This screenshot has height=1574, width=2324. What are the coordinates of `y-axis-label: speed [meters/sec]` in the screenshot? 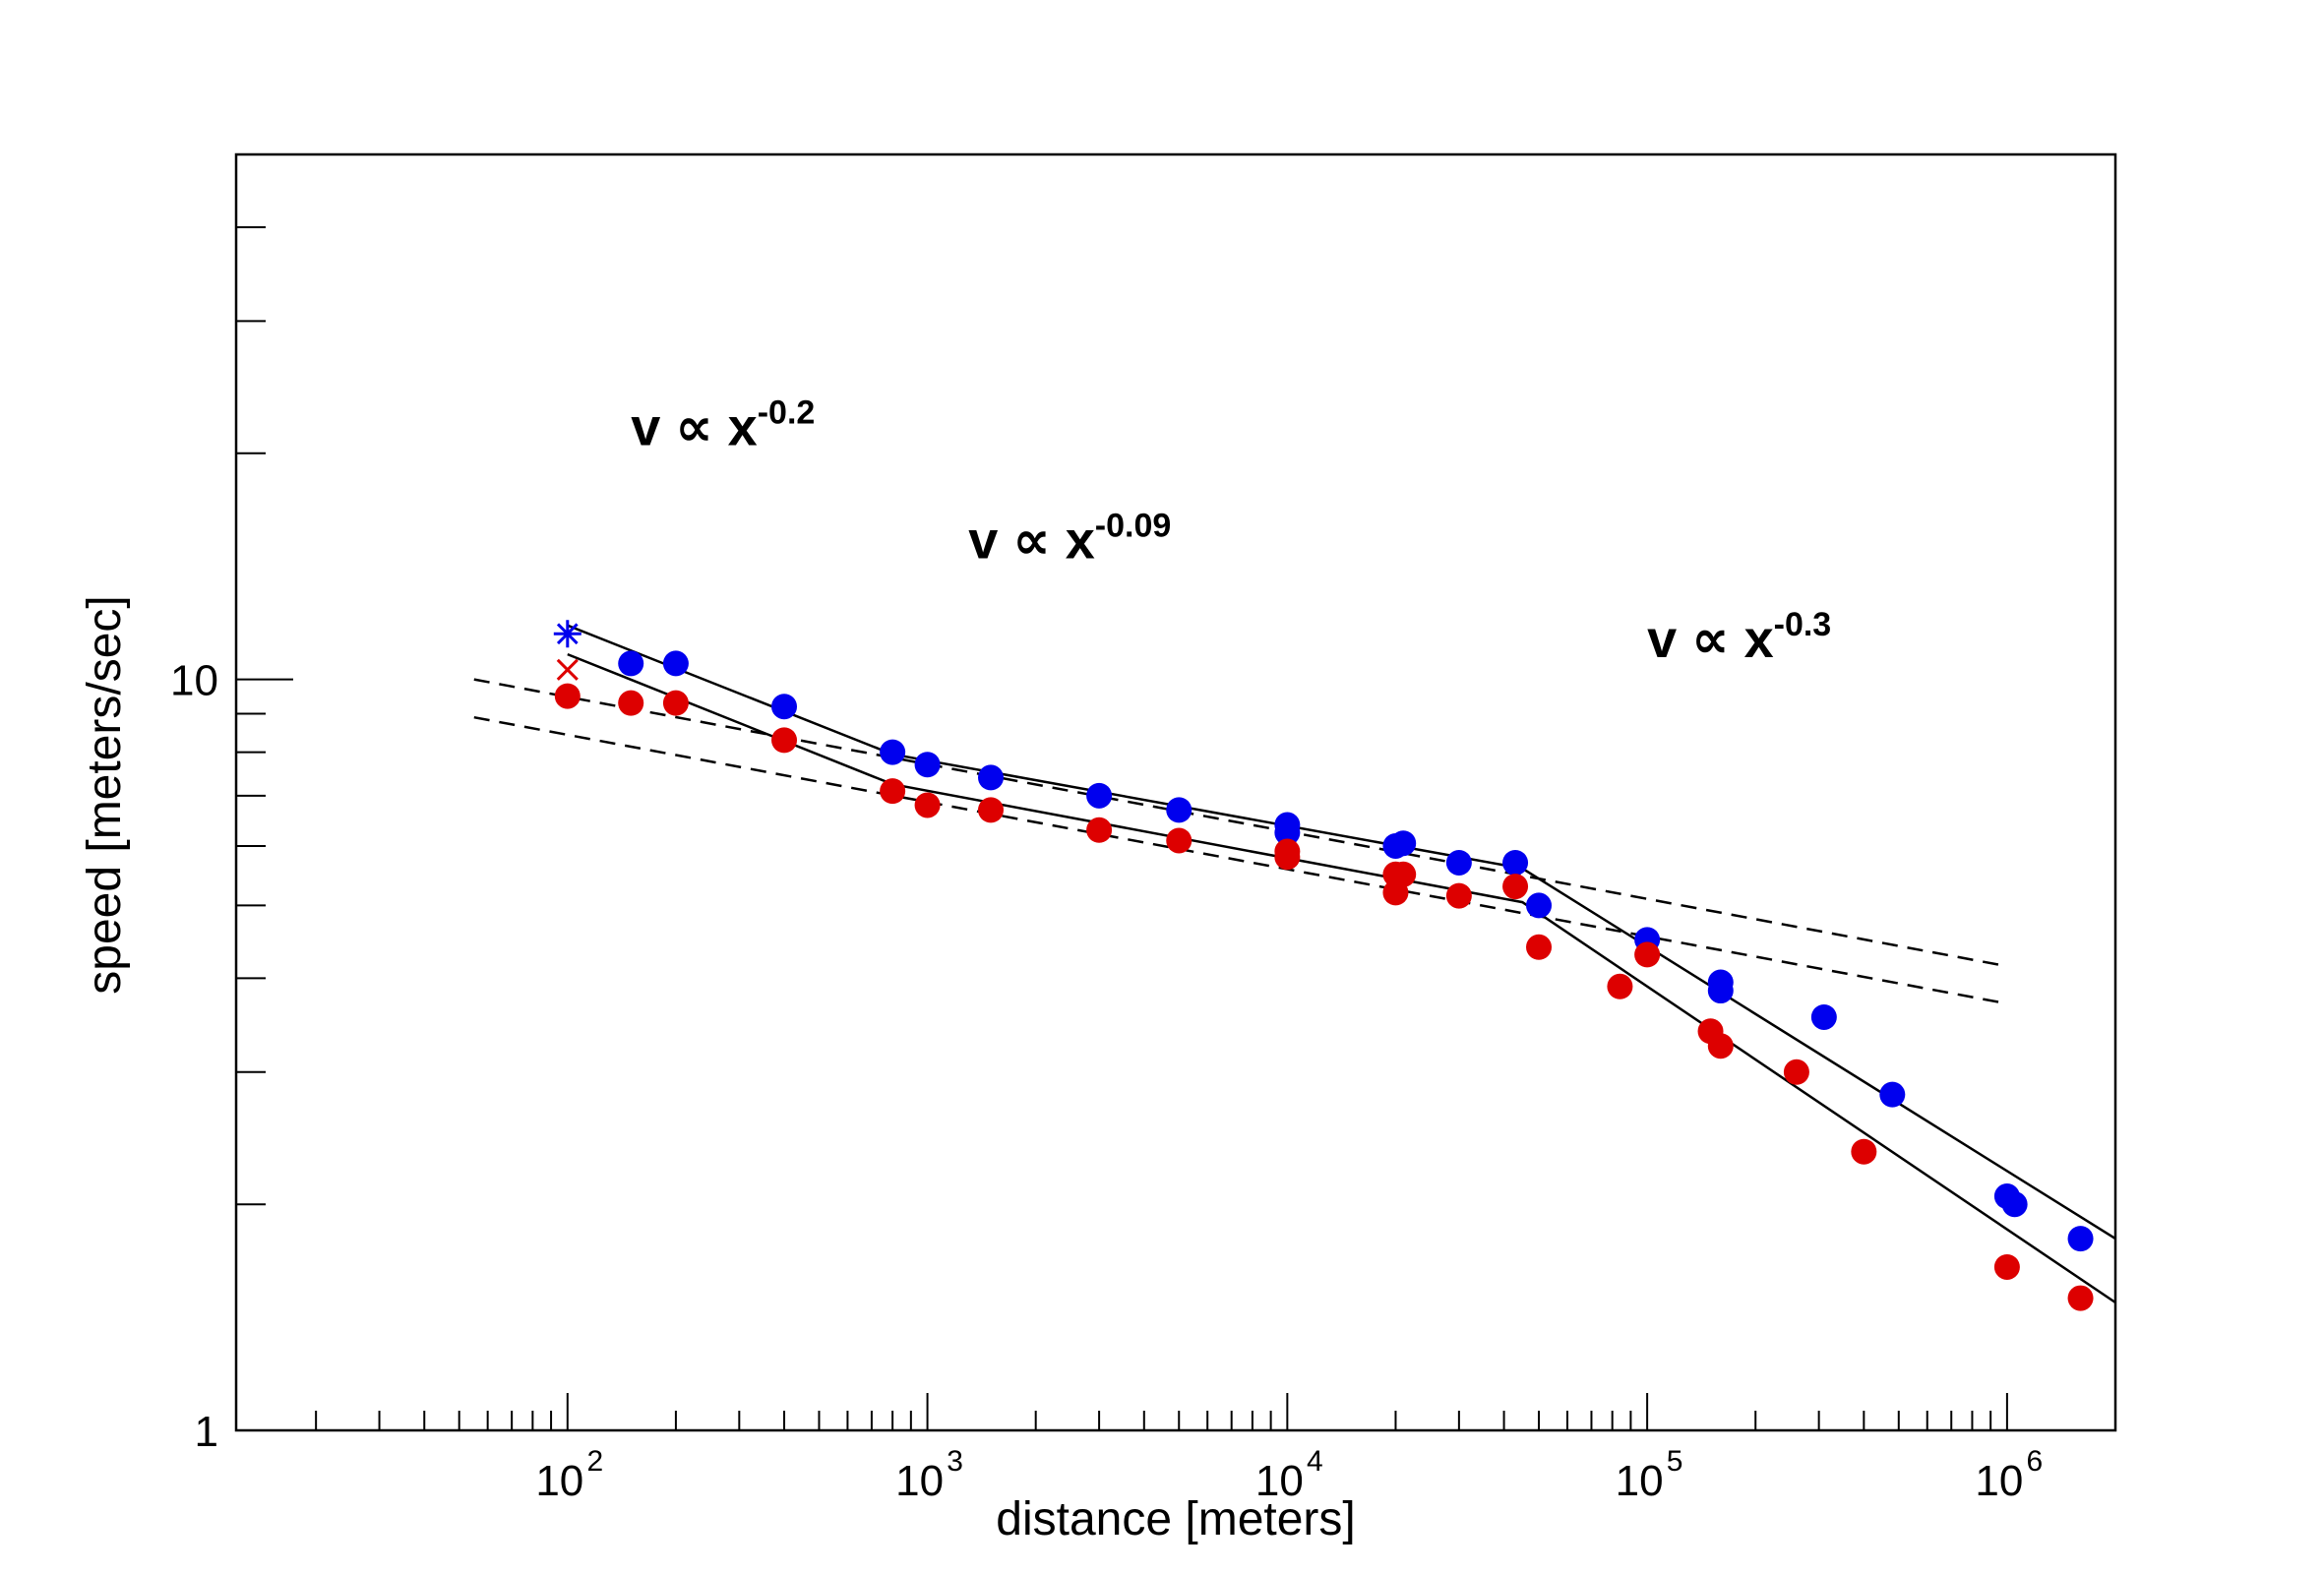 It's located at (105, 795).